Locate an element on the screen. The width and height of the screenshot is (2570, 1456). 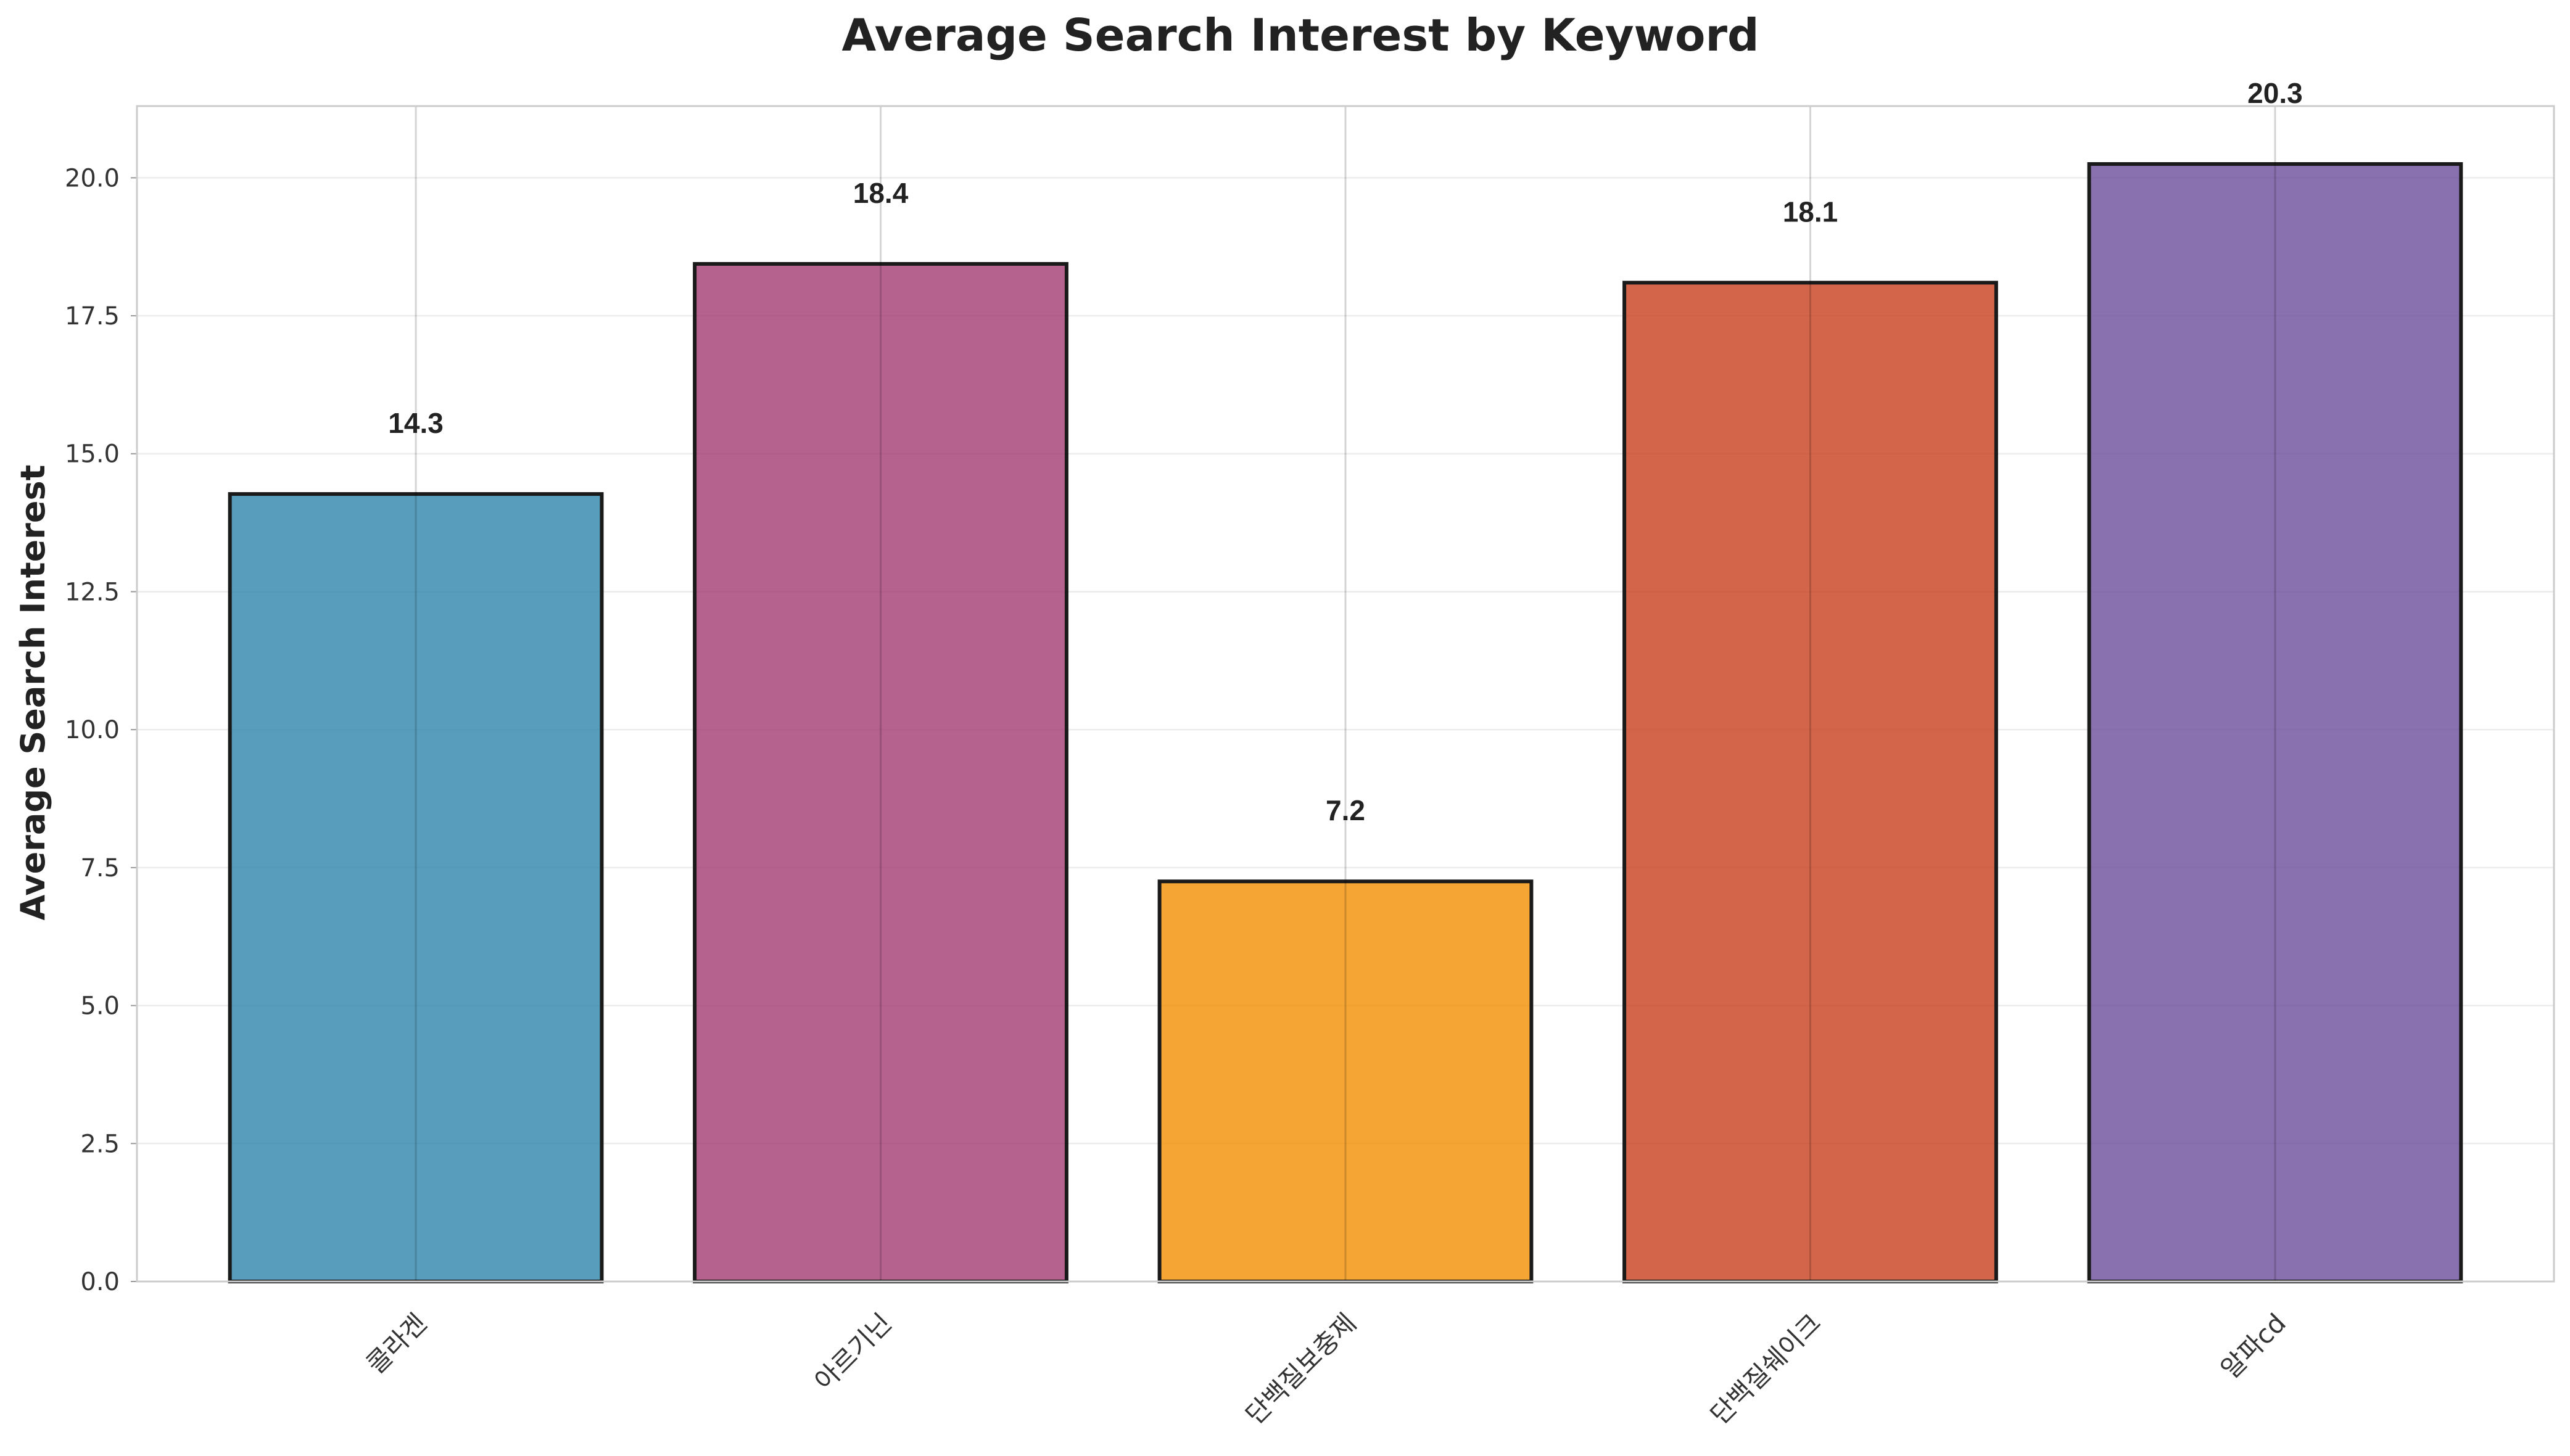
x-tick-label: 단백질보충제 is located at coordinates (1300, 1368).